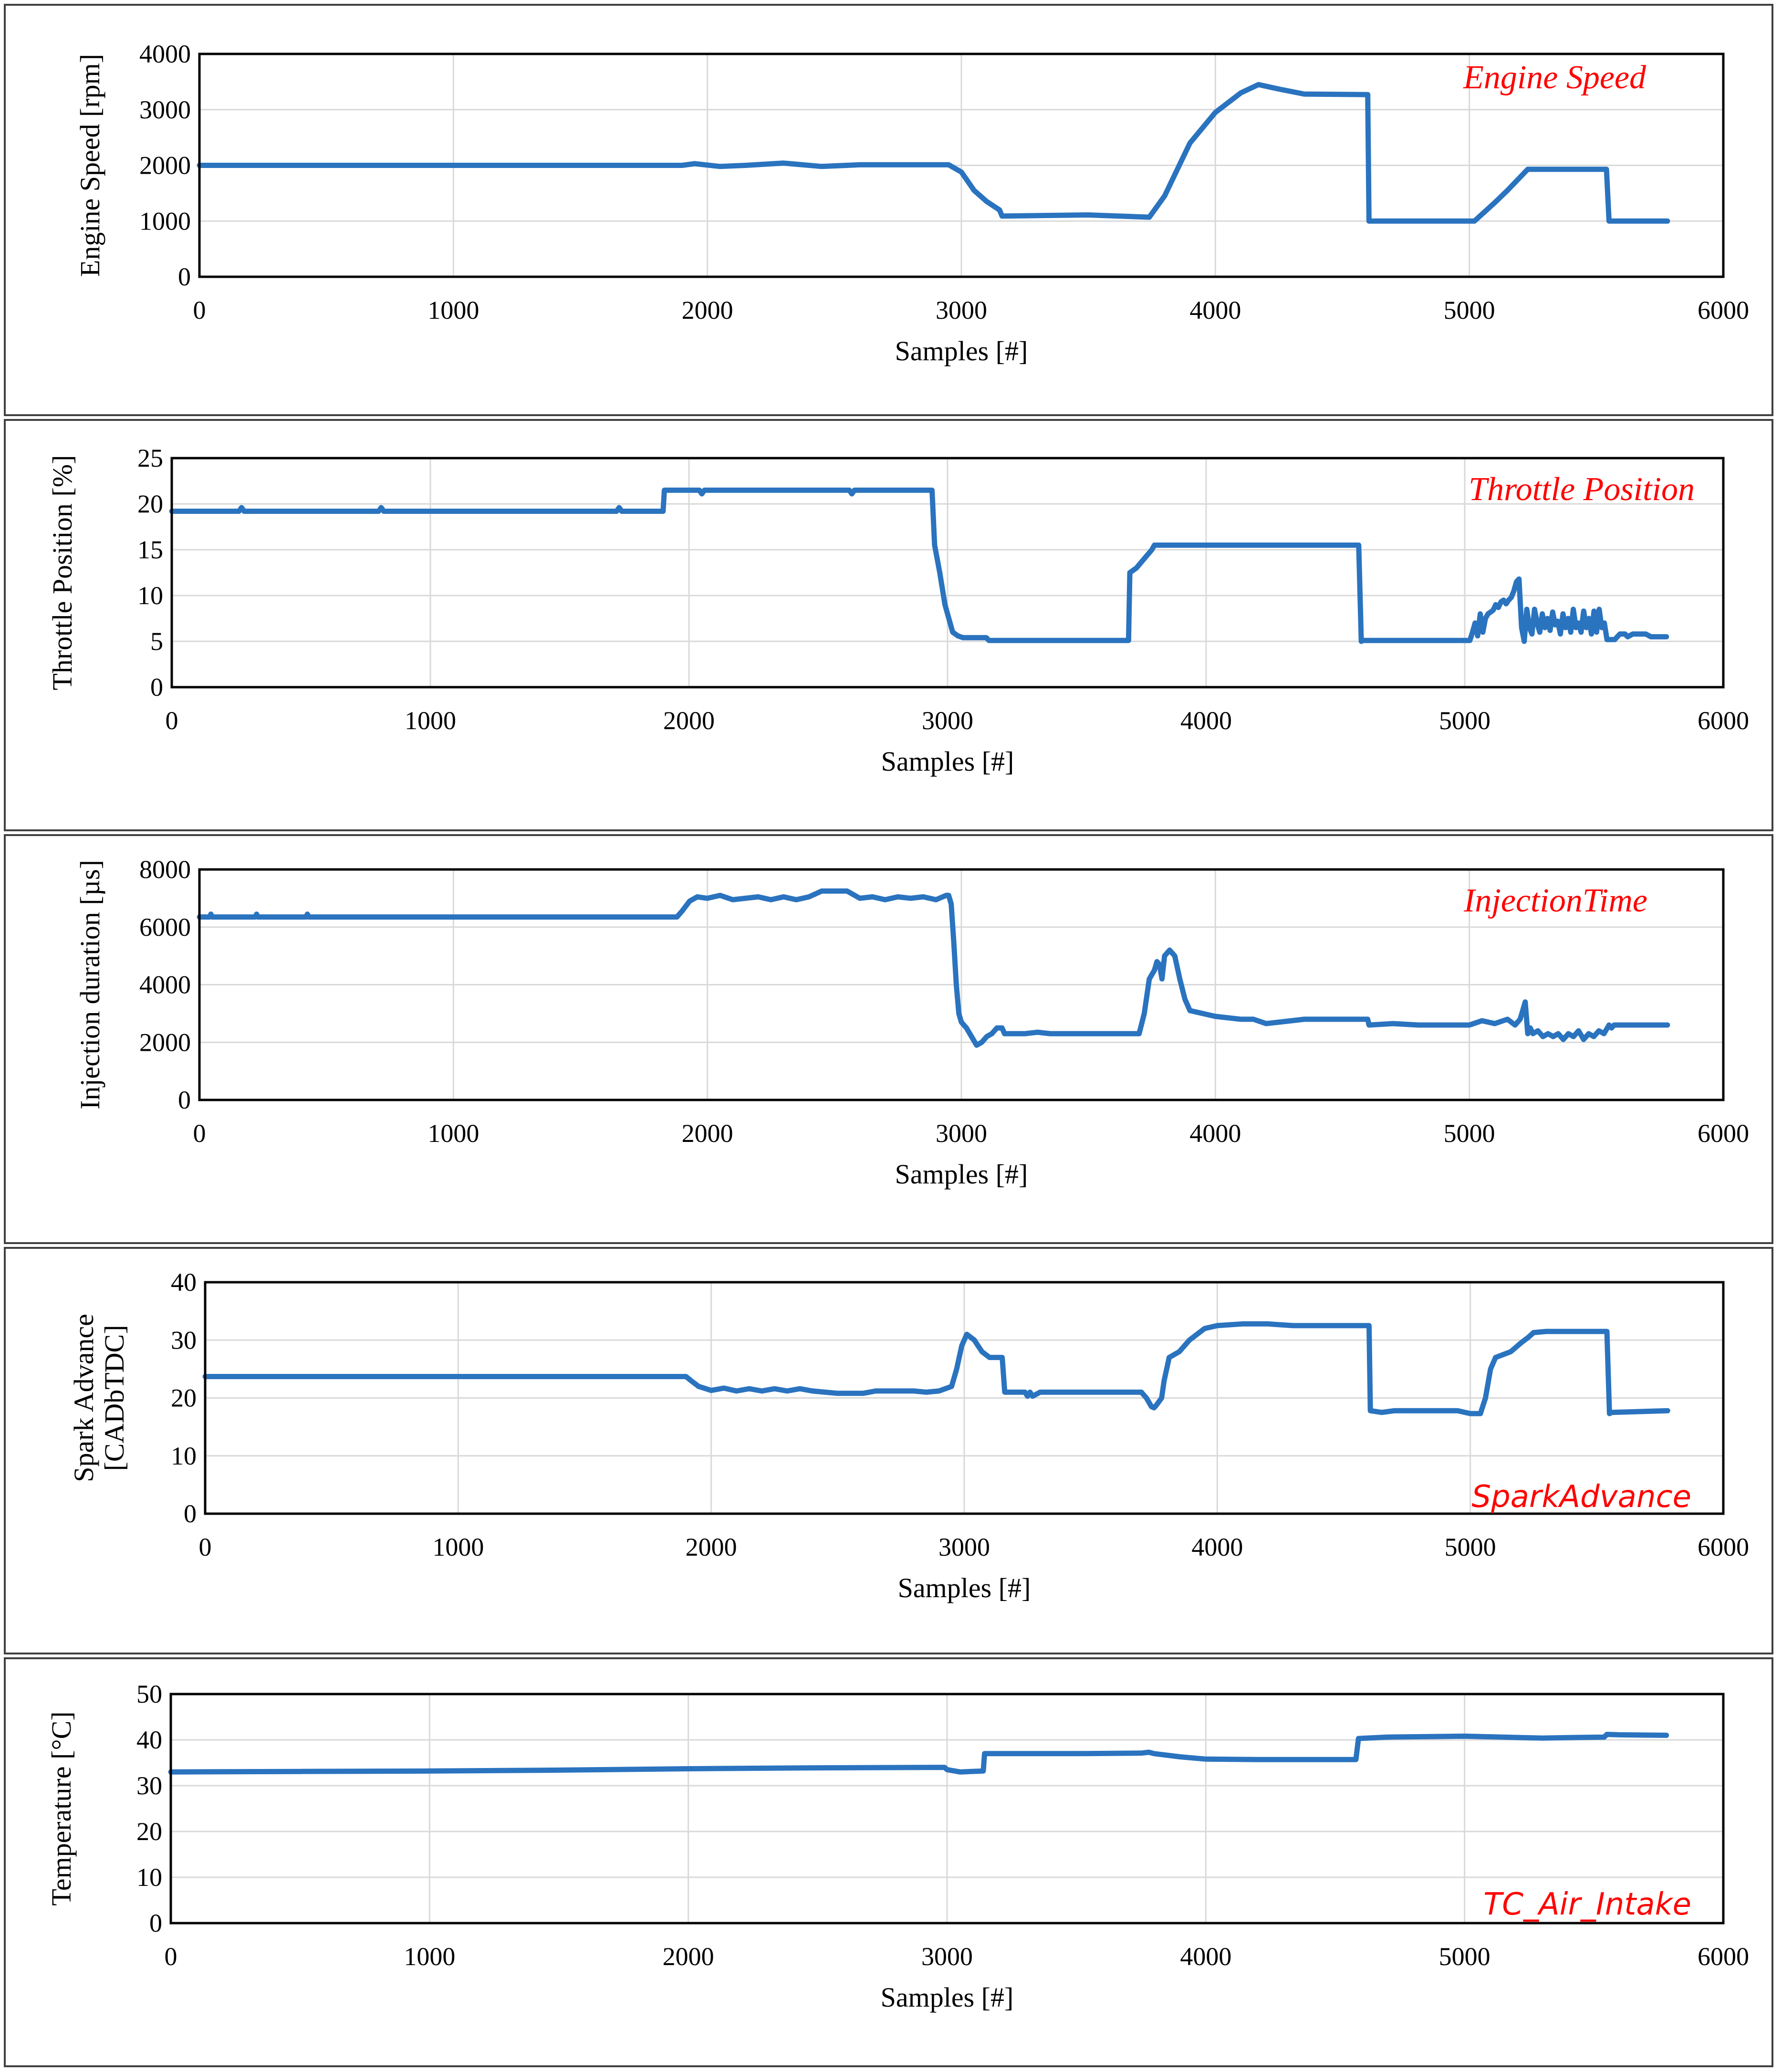  I want to click on y-tick-label: 6000, so click(165, 927).